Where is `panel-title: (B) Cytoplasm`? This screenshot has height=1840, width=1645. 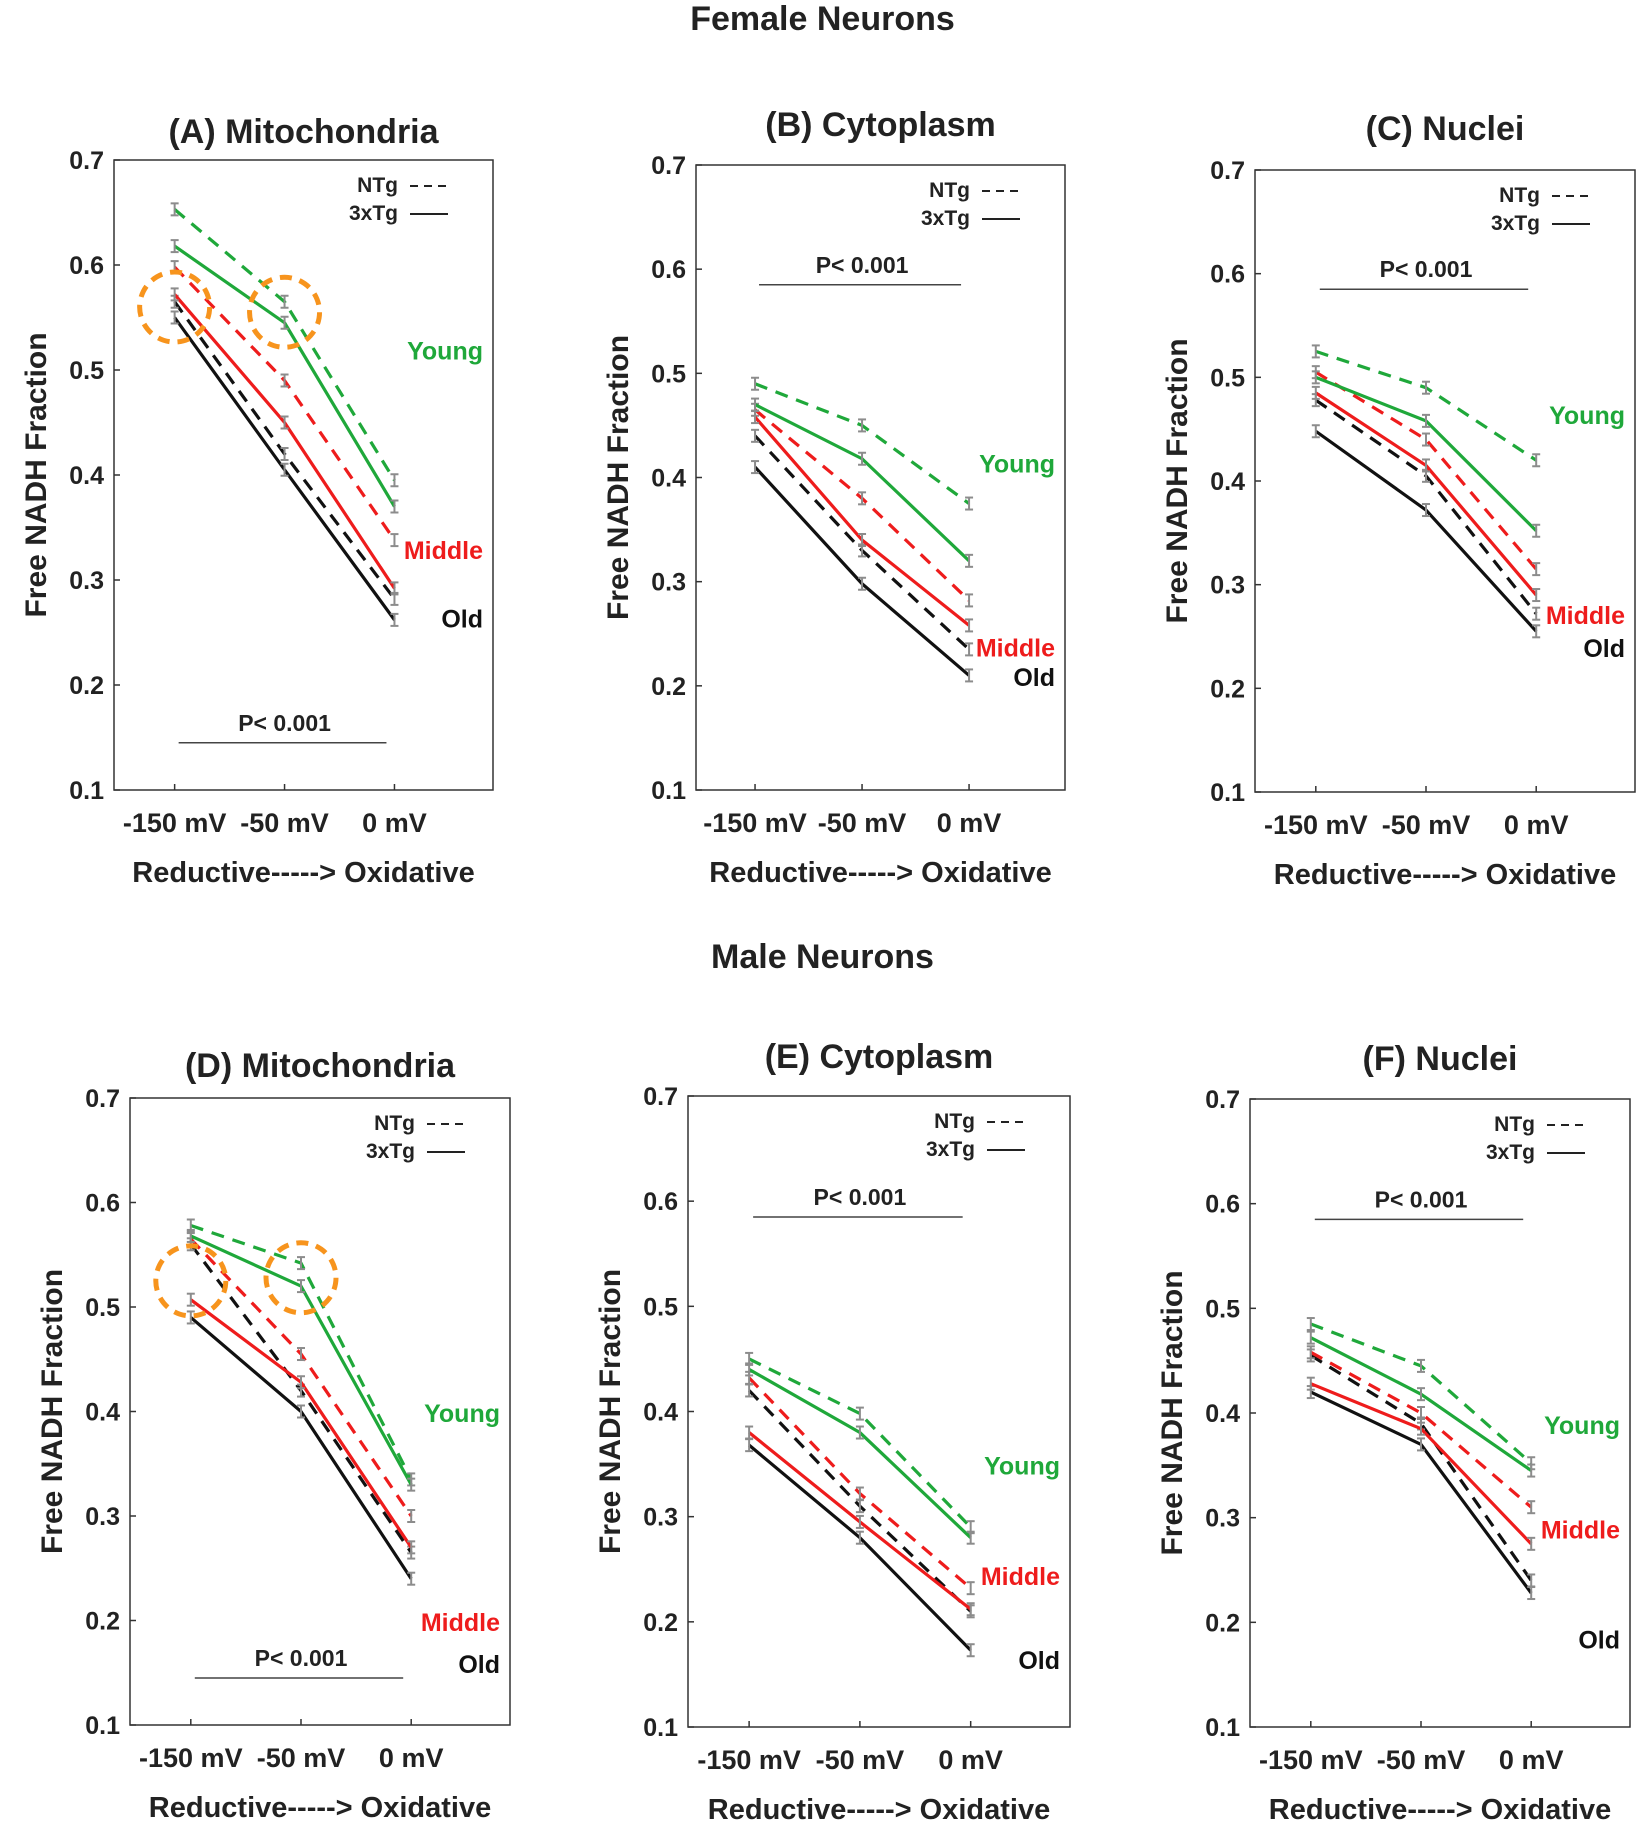
panel-title: (B) Cytoplasm is located at coordinates (880, 125).